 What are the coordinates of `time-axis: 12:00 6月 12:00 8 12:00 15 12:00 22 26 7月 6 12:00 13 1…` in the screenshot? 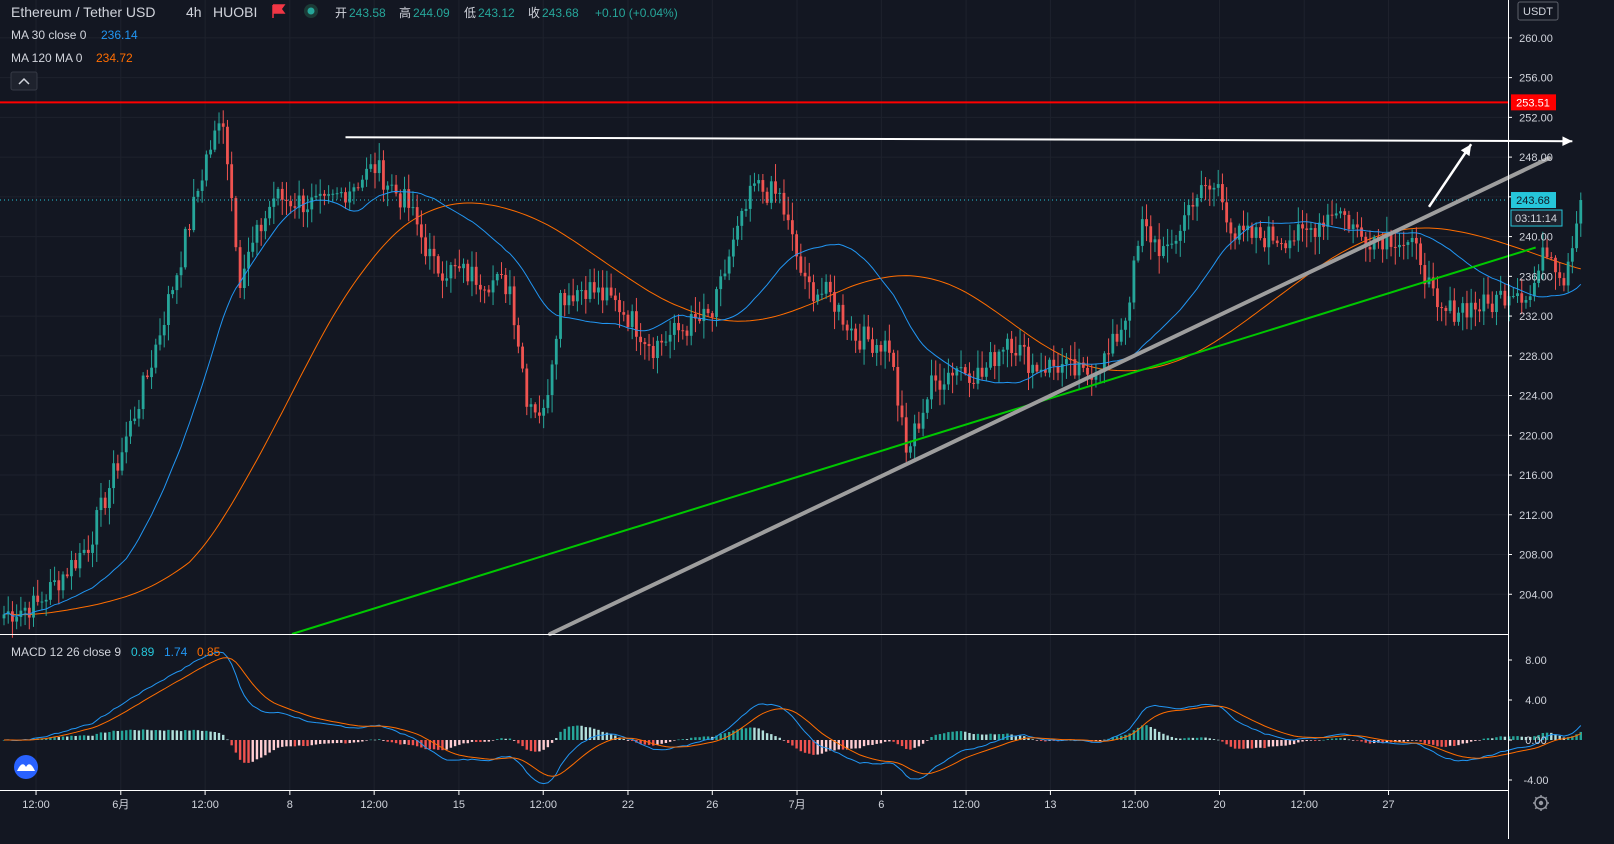 It's located at (708, 801).